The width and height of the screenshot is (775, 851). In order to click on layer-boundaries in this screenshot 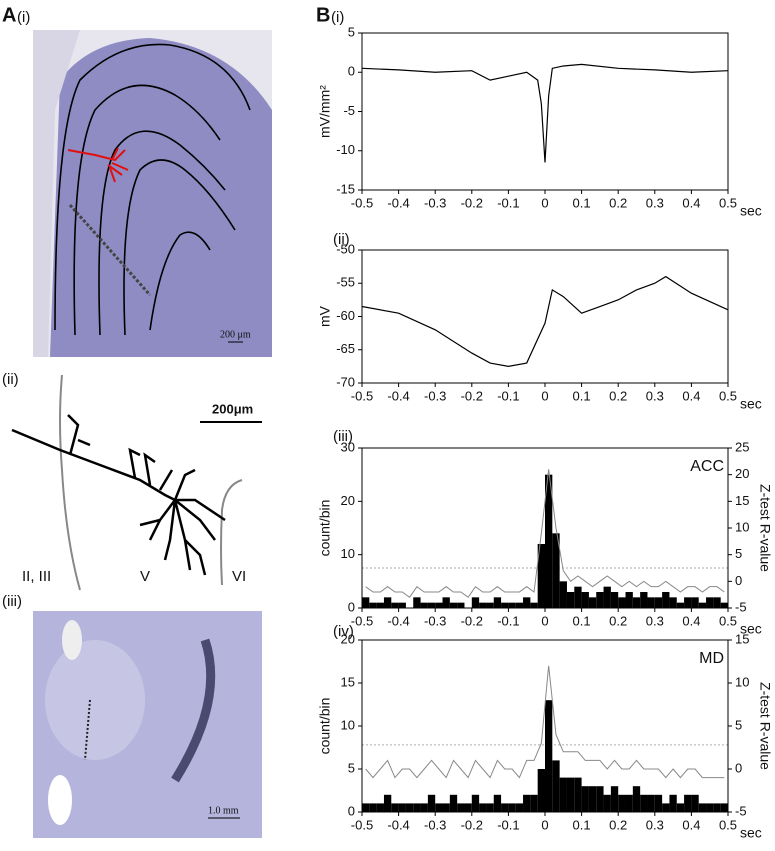, I will do `click(152, 189)`.